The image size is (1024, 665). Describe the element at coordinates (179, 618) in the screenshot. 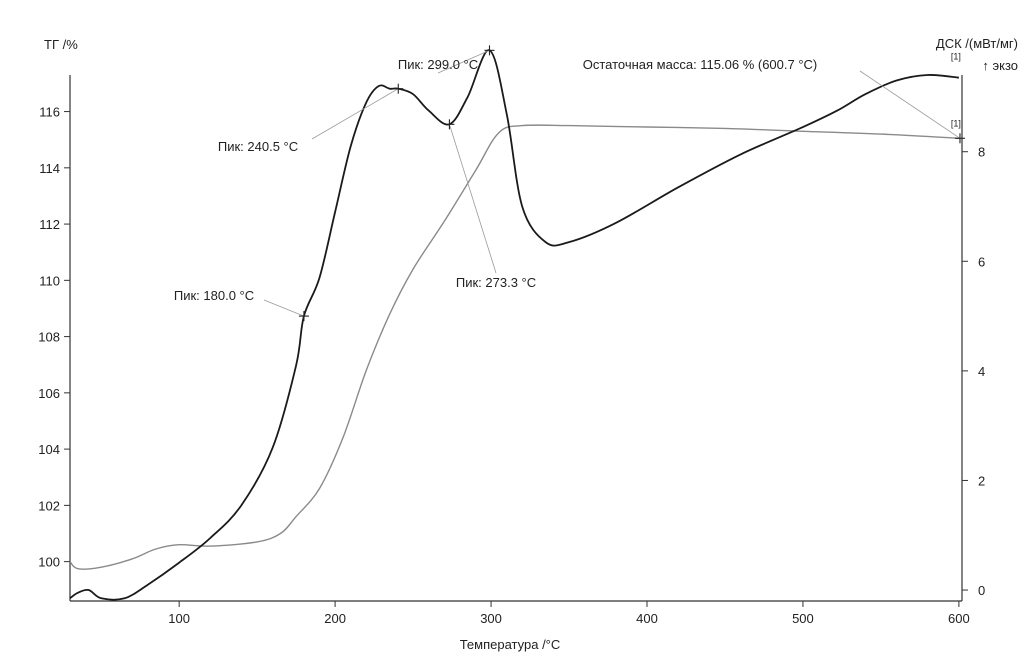

I see `x-tick-label: 100` at that location.